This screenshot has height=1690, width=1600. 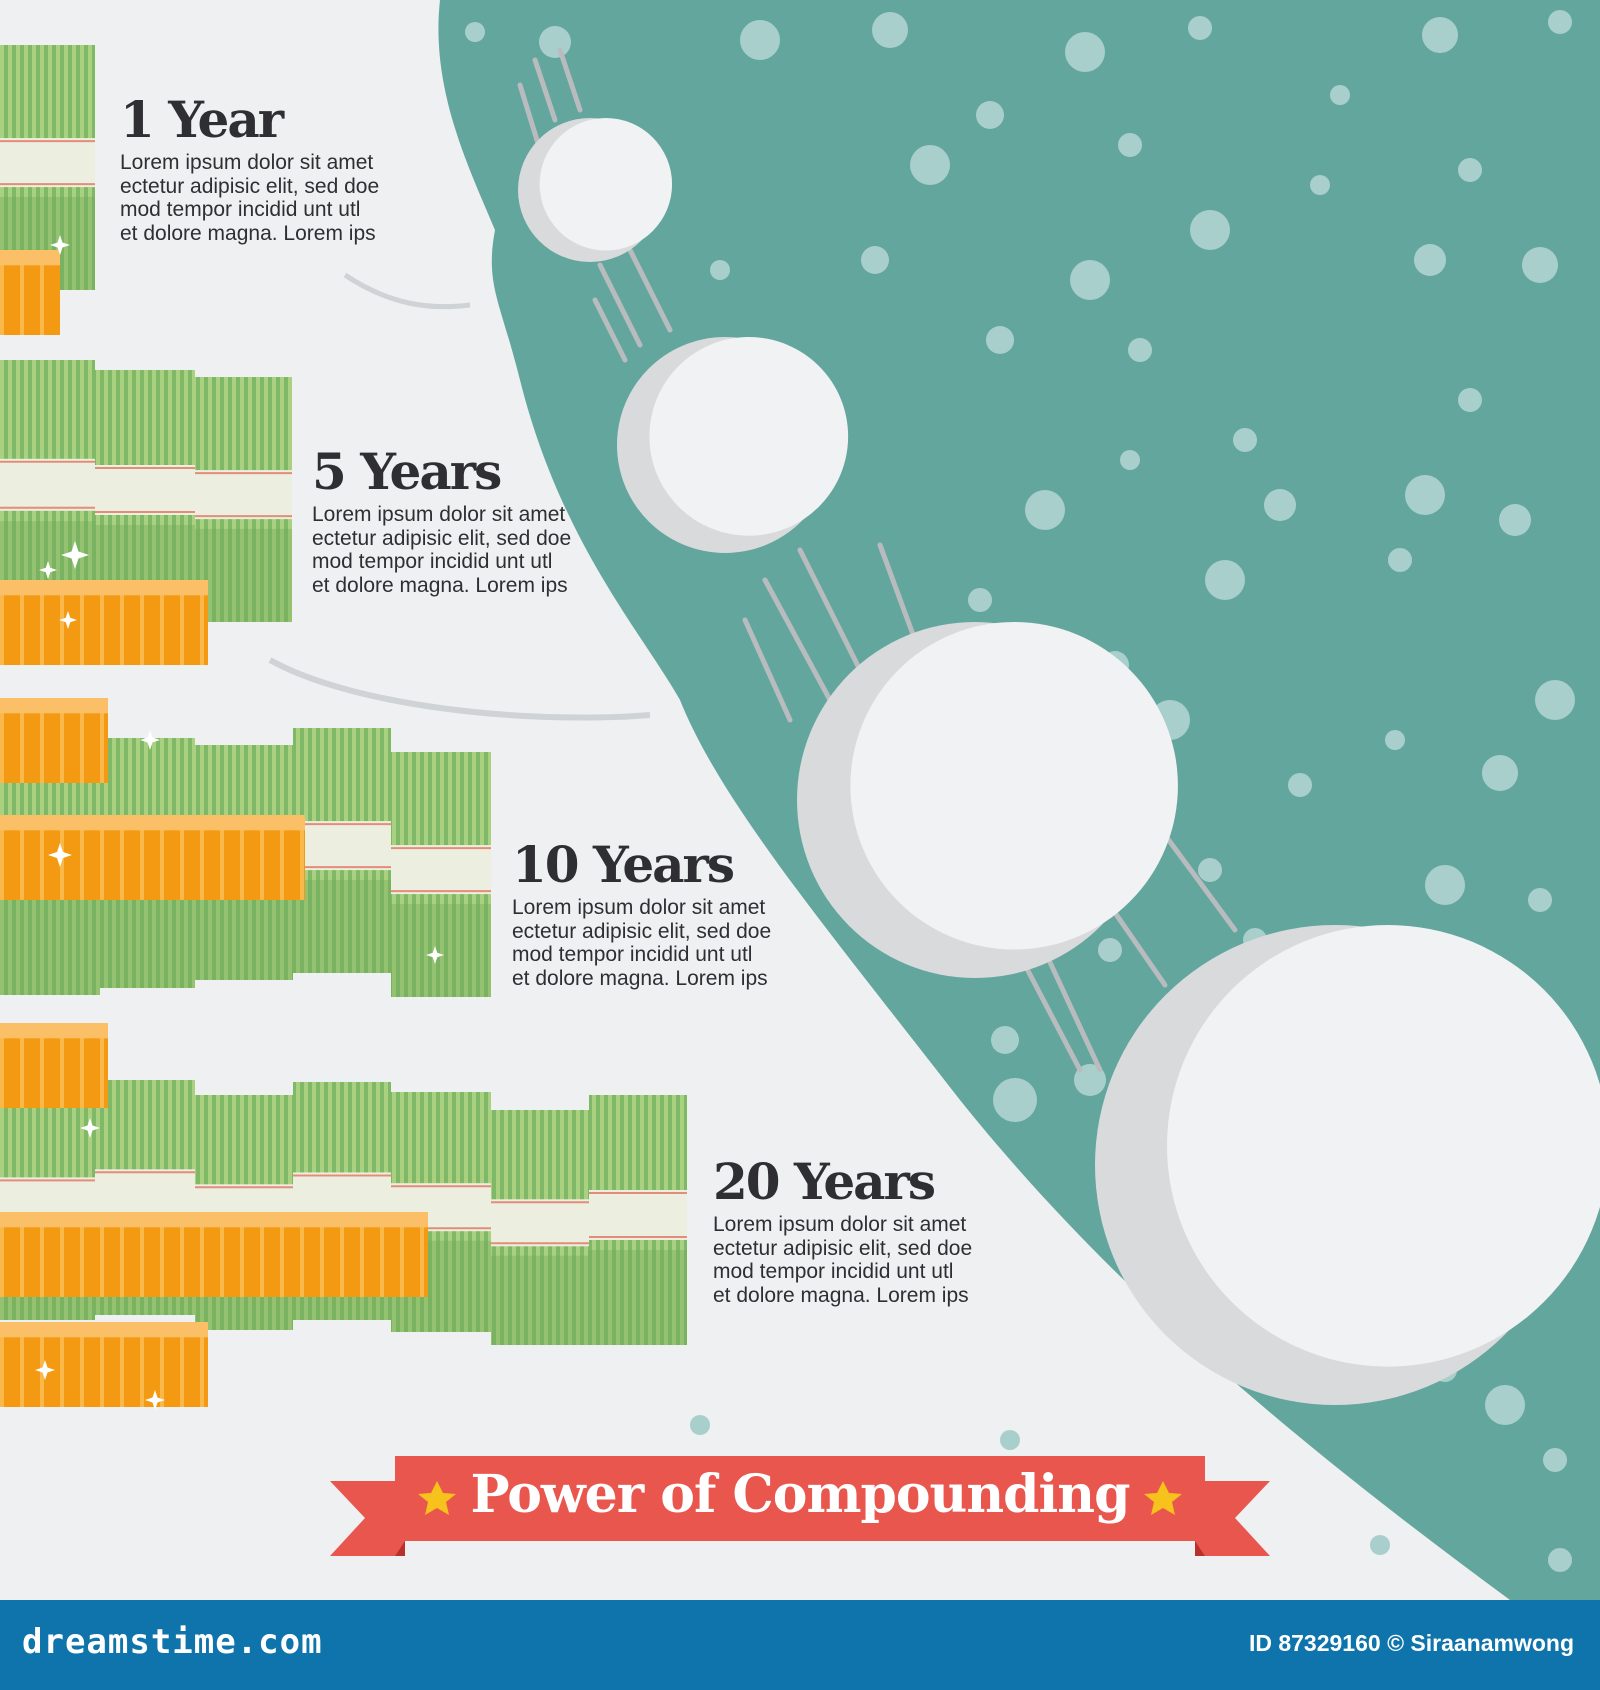 What do you see at coordinates (172, 1642) in the screenshot?
I see `footer-site: dreamstime.com` at bounding box center [172, 1642].